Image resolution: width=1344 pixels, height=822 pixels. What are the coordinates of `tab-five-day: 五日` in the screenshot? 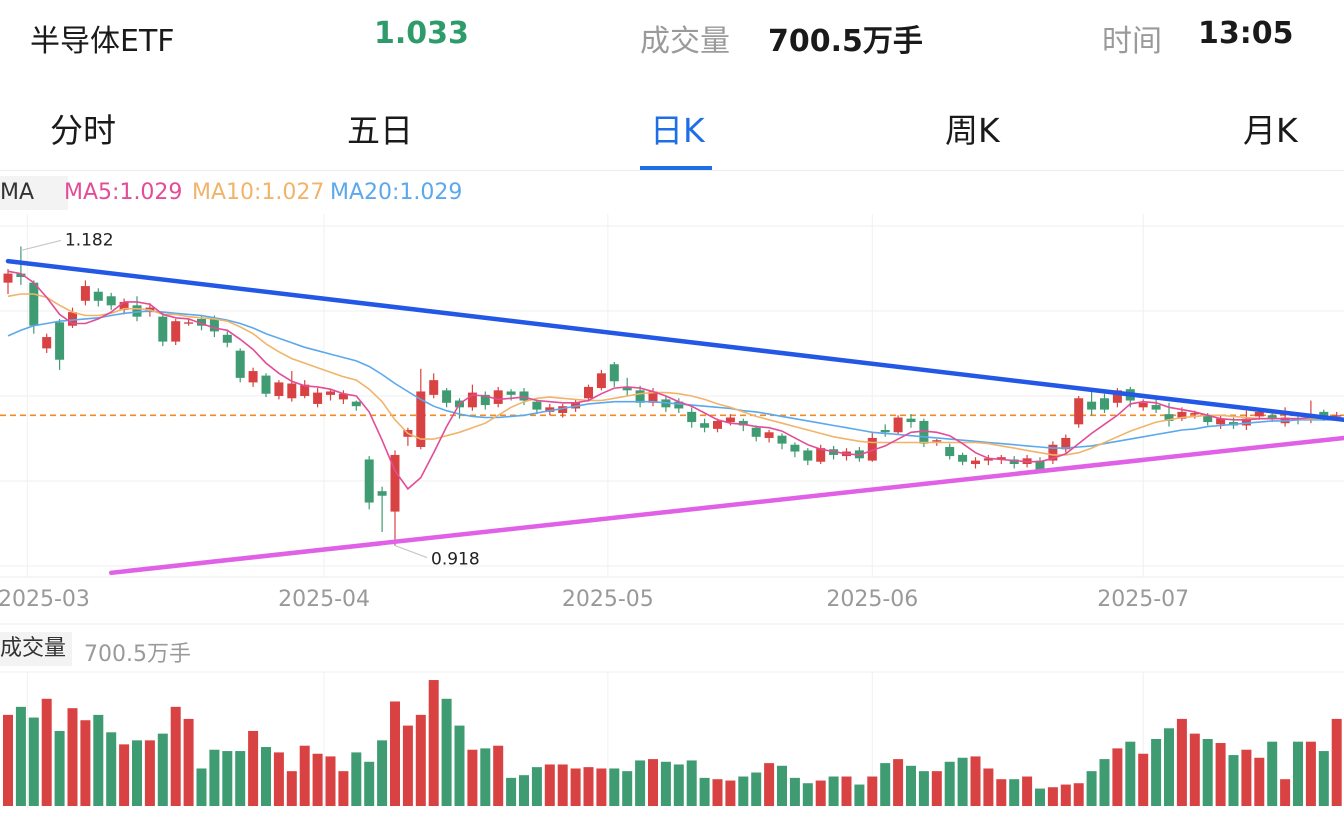 It's located at (380, 130).